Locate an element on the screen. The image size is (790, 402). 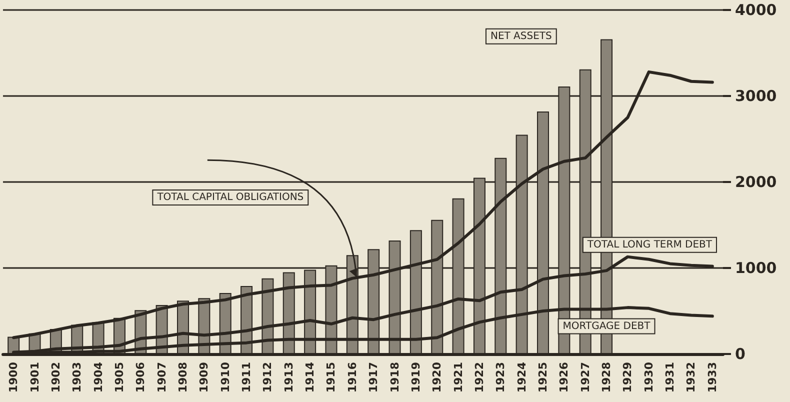
x-tick-label: 1922 is located at coordinates (479, 377).